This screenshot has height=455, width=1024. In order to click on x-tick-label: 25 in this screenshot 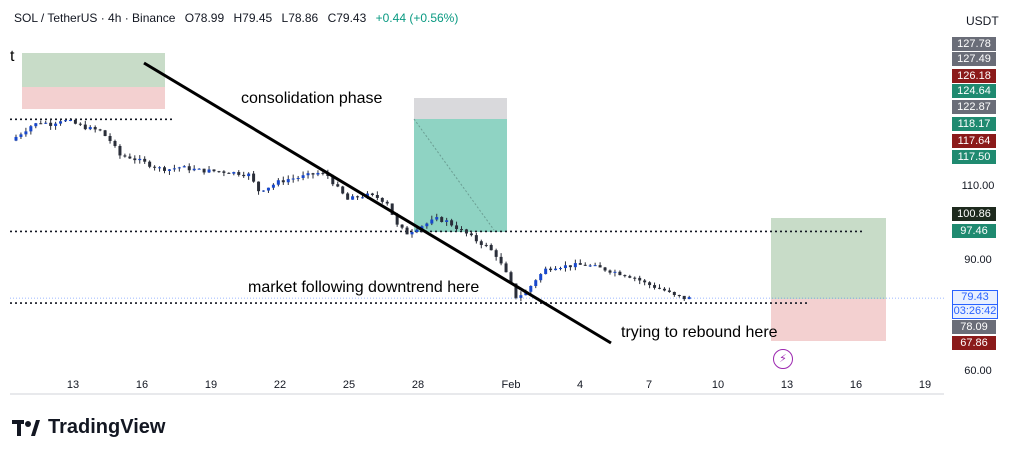, I will do `click(349, 385)`.